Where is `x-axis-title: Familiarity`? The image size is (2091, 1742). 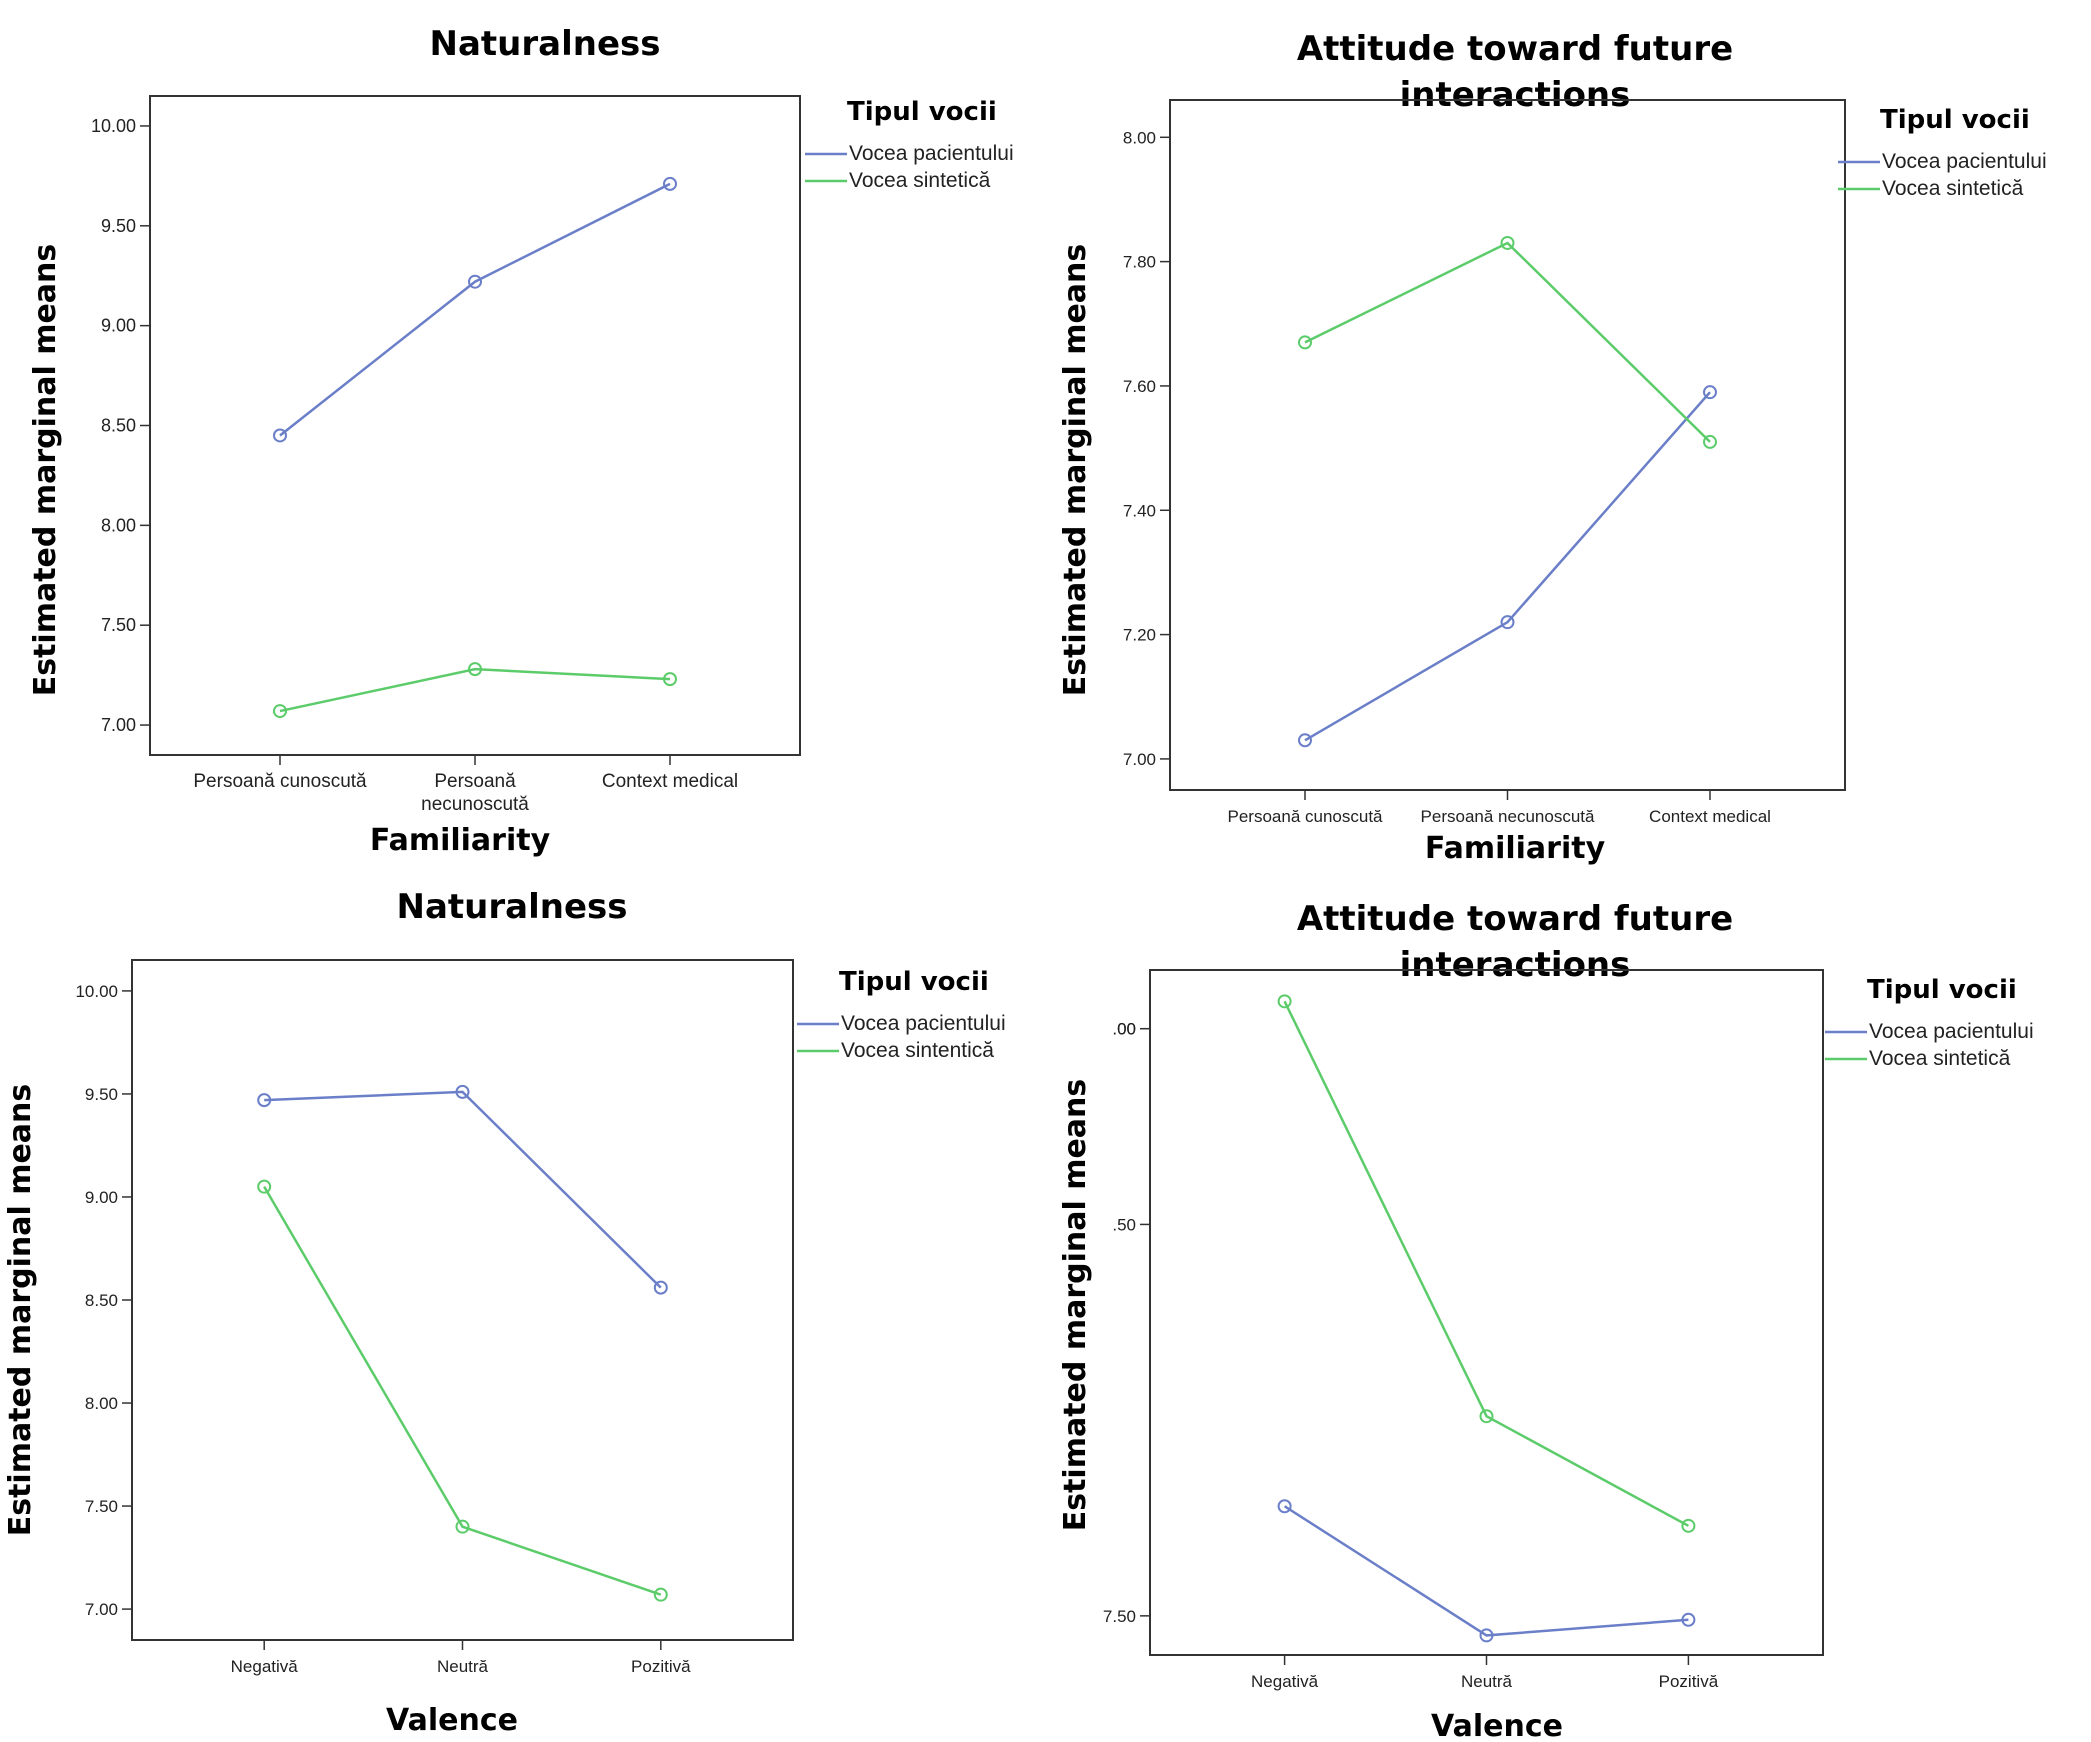 x-axis-title: Familiarity is located at coordinates (460, 840).